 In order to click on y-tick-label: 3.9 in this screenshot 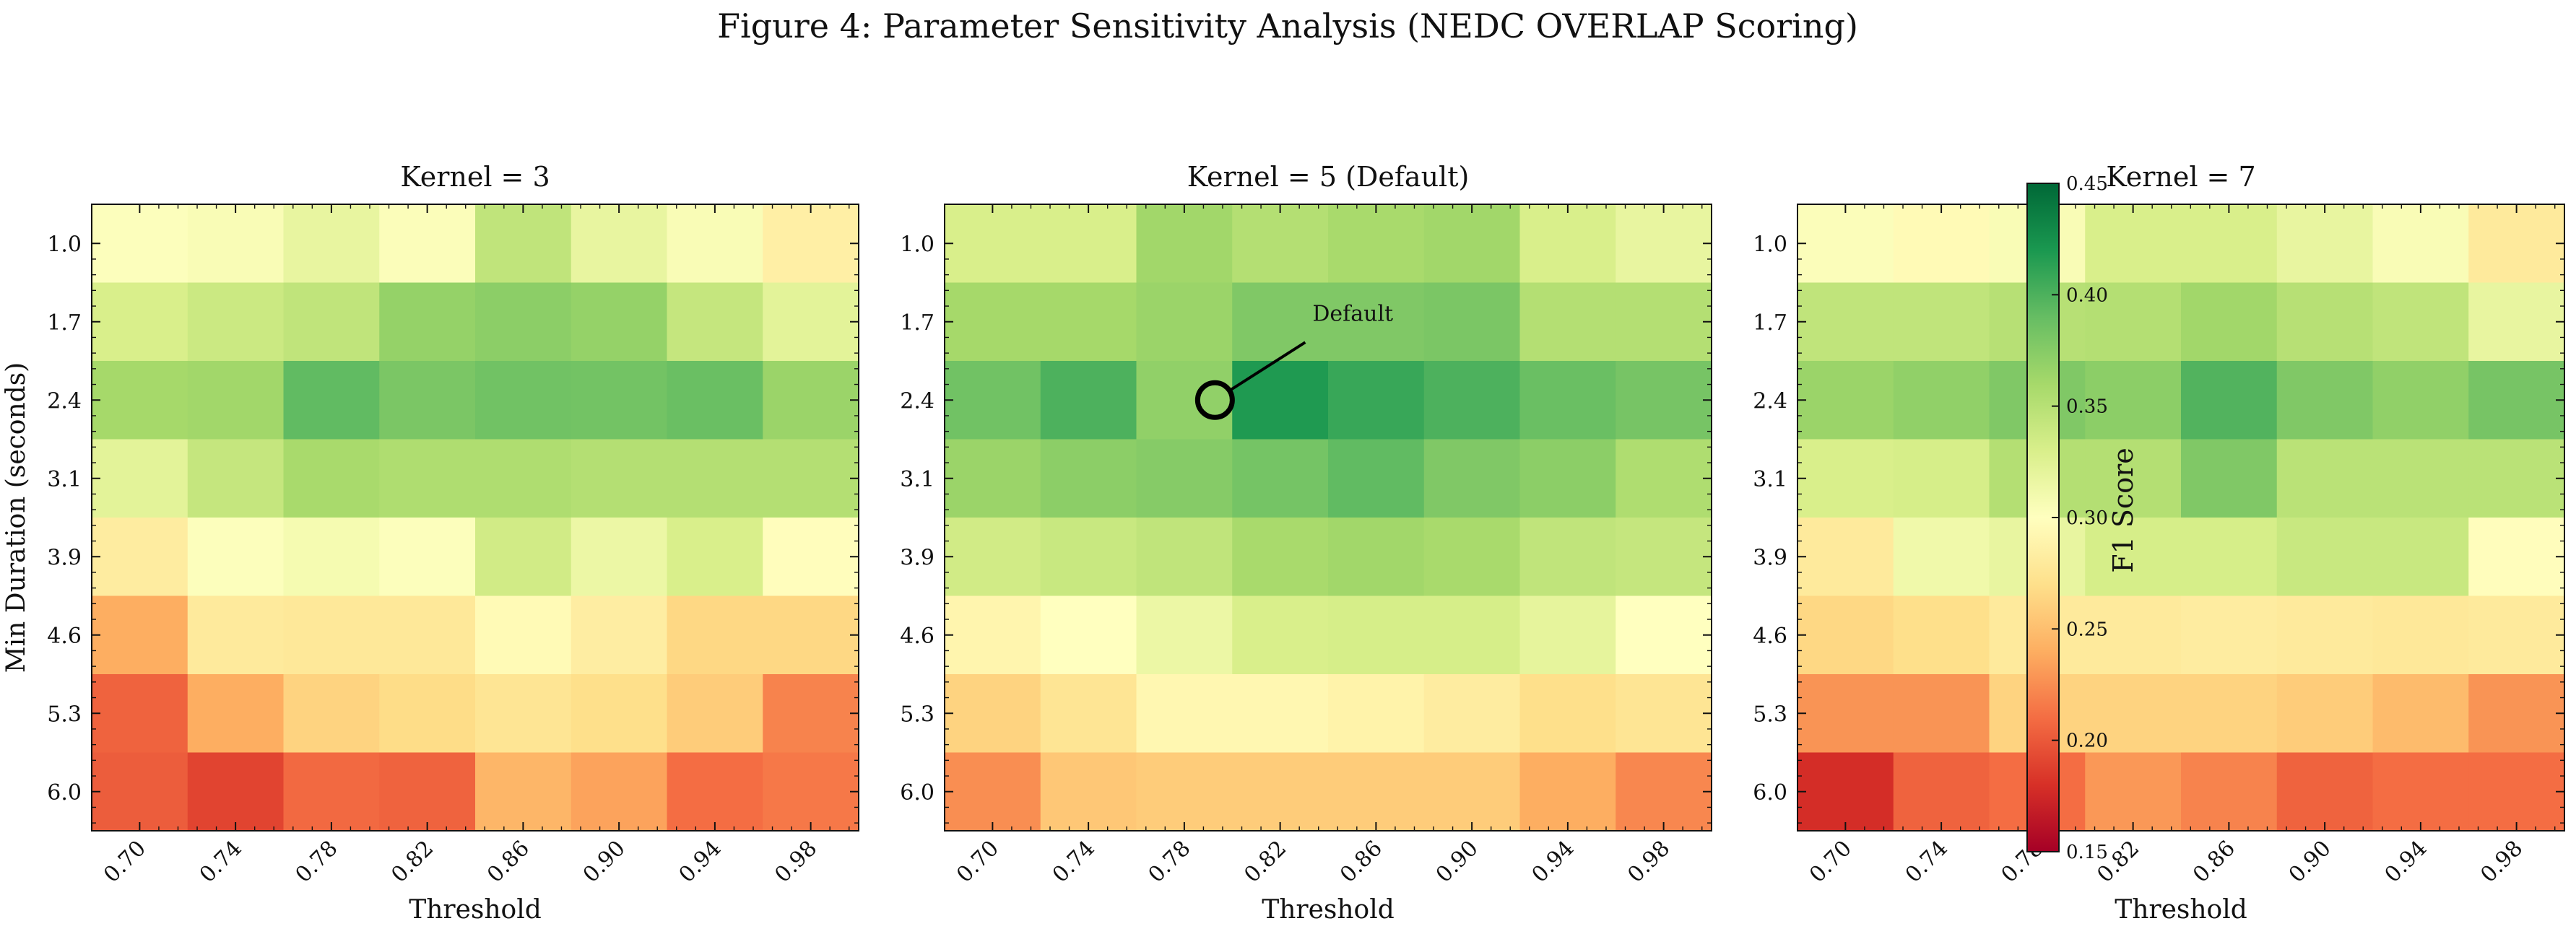, I will do `click(917, 557)`.